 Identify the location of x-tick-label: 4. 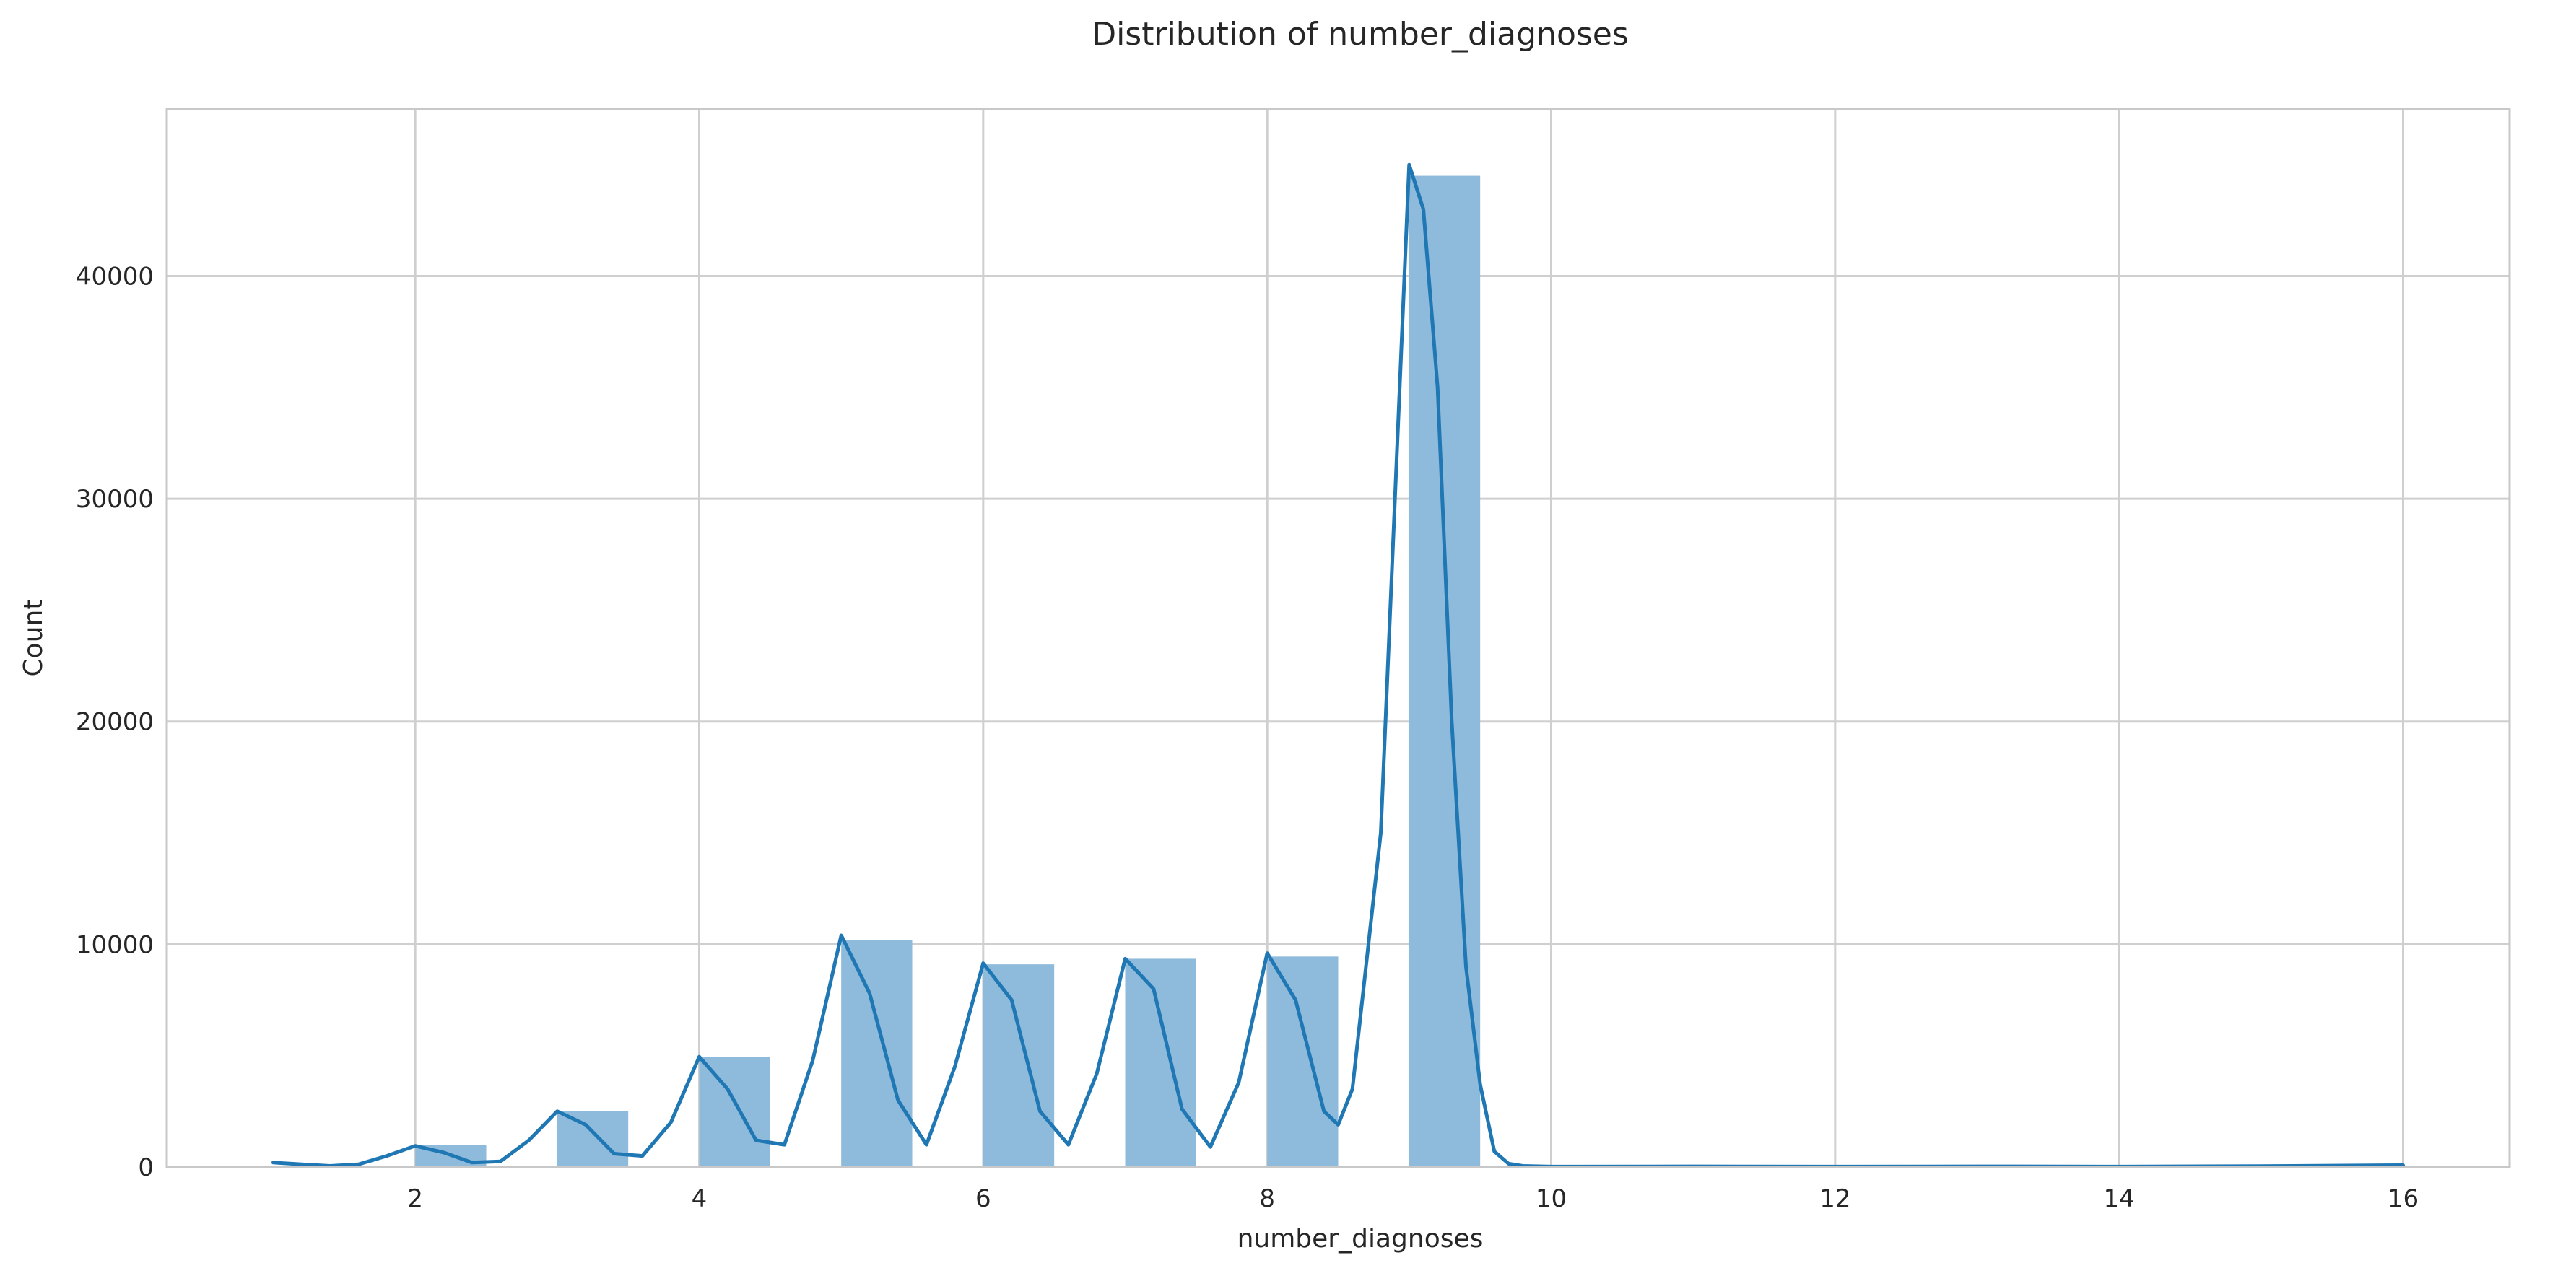
(700, 1198).